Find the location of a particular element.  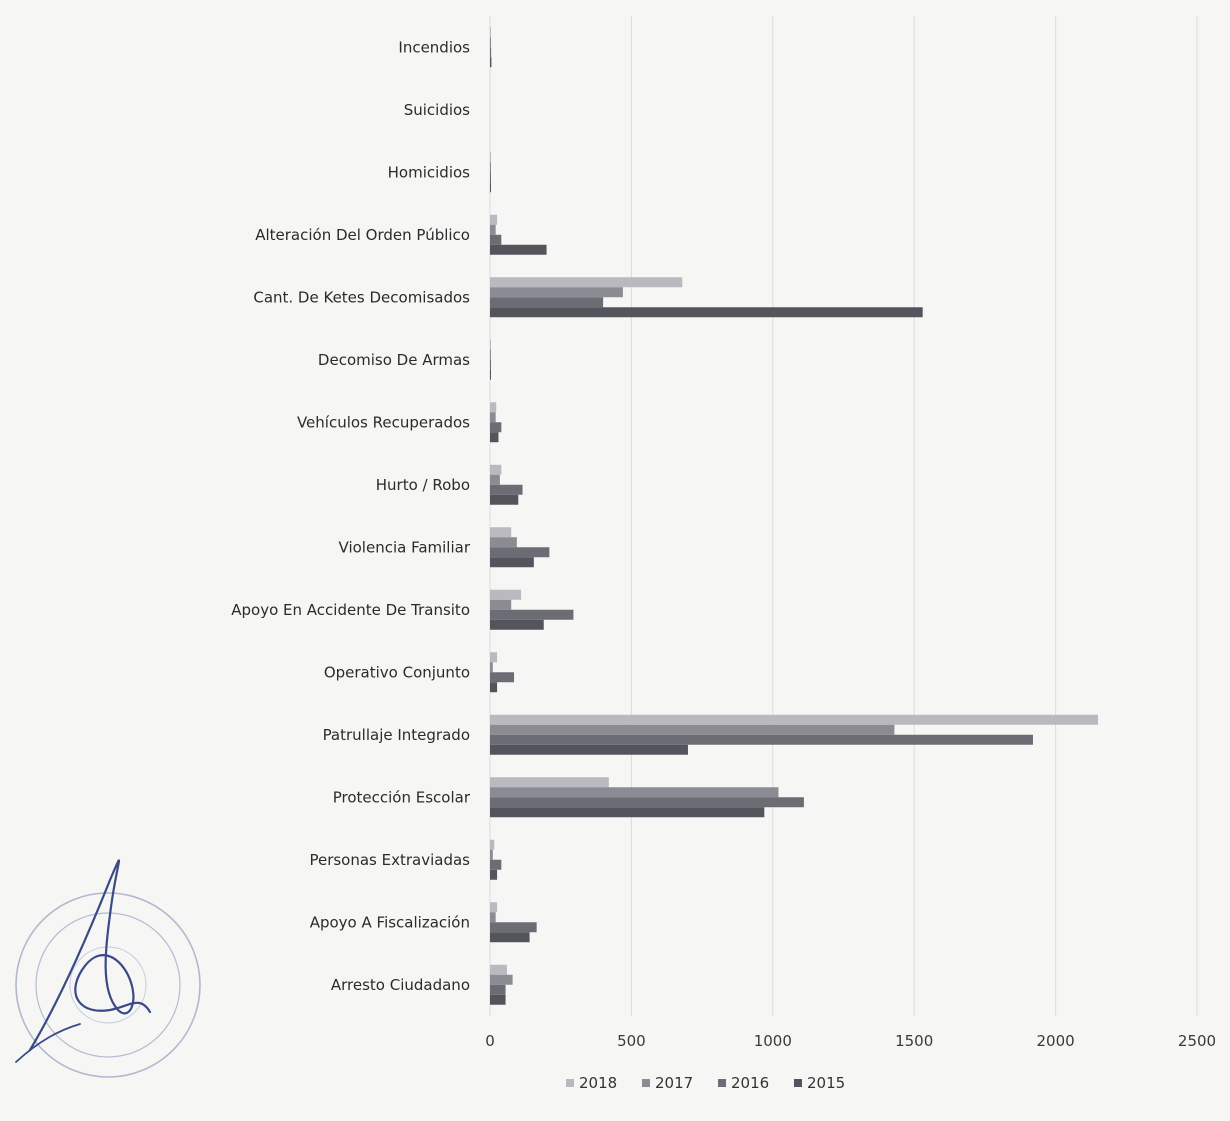

category-label: Operativo Conjunto is located at coordinates (397, 672).